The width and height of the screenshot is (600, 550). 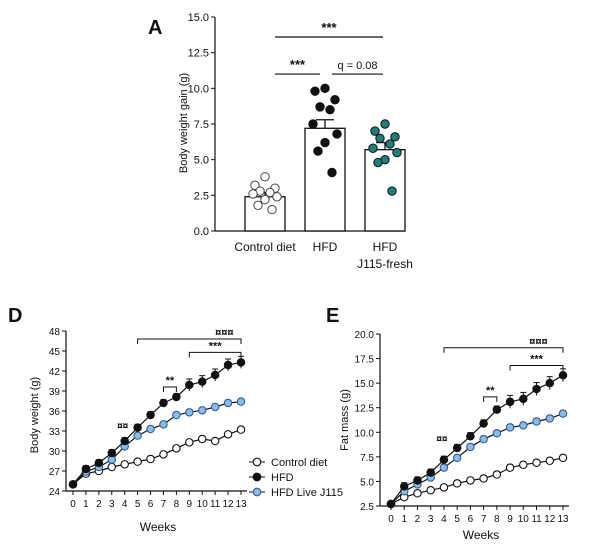 What do you see at coordinates (138, 504) in the screenshot?
I see `panel-d-x-tick-label: 5` at bounding box center [138, 504].